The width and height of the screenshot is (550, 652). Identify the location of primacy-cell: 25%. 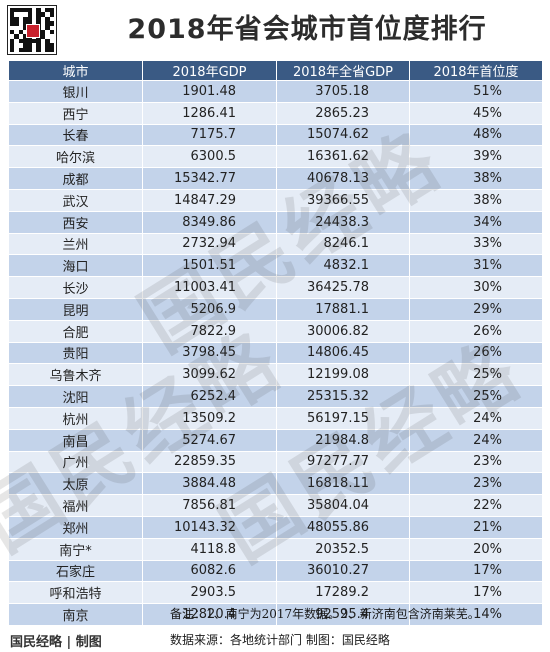
(476, 375).